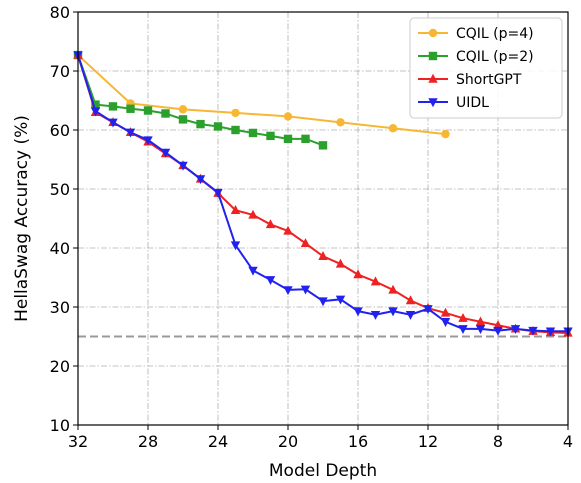  What do you see at coordinates (60, 248) in the screenshot?
I see `y-tick-label: 40` at bounding box center [60, 248].